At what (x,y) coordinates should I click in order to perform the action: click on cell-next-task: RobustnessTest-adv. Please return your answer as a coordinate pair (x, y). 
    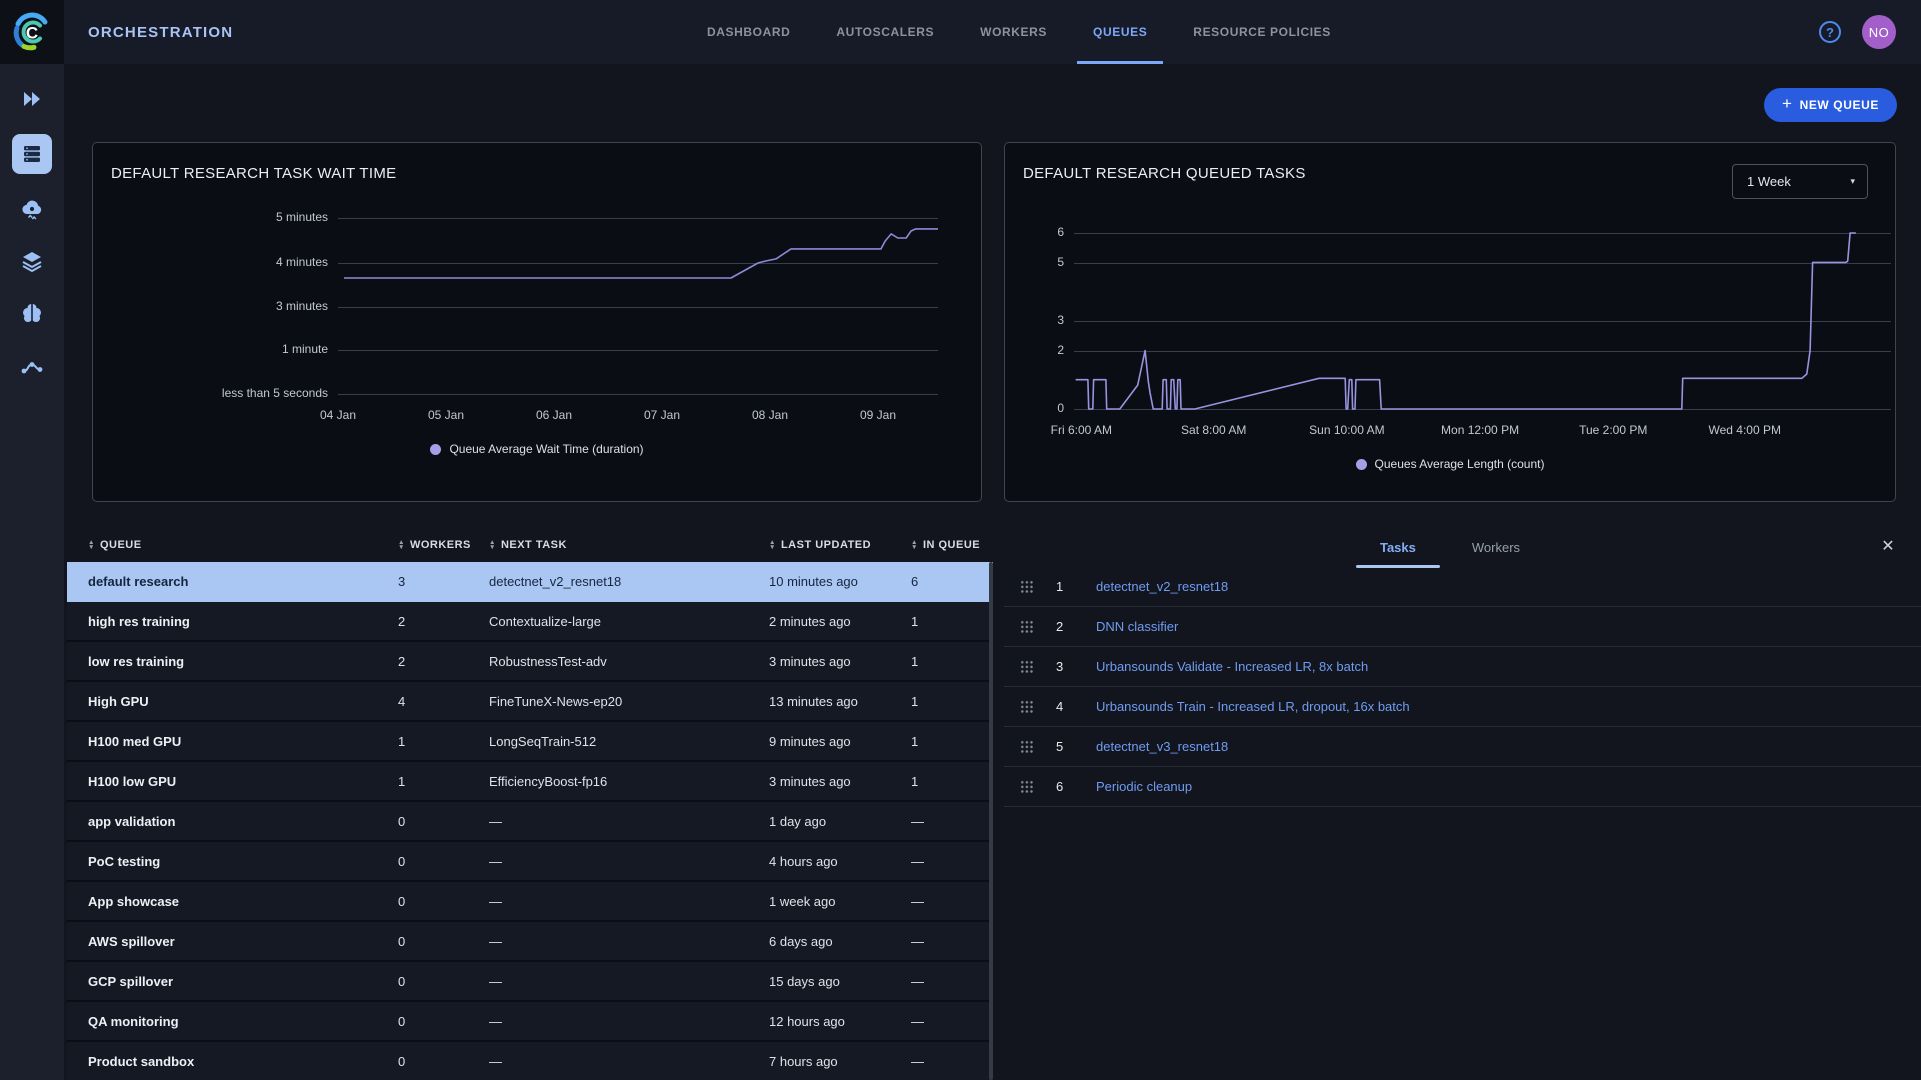
    Looking at the image, I should click on (548, 661).